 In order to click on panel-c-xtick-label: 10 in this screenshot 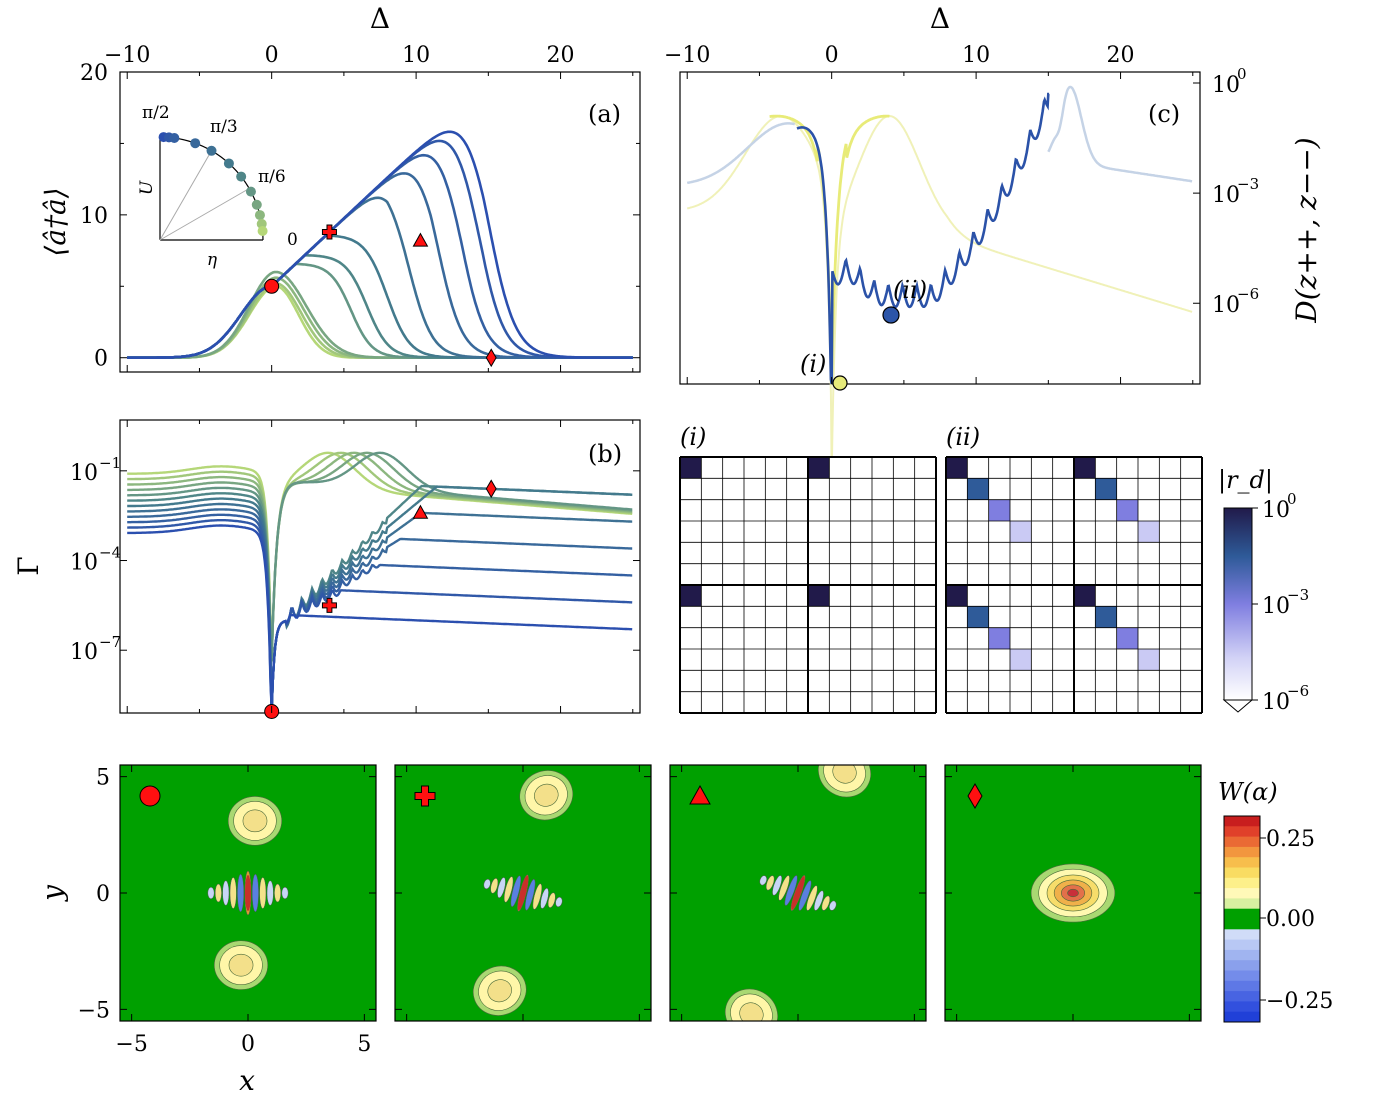, I will do `click(976, 55)`.